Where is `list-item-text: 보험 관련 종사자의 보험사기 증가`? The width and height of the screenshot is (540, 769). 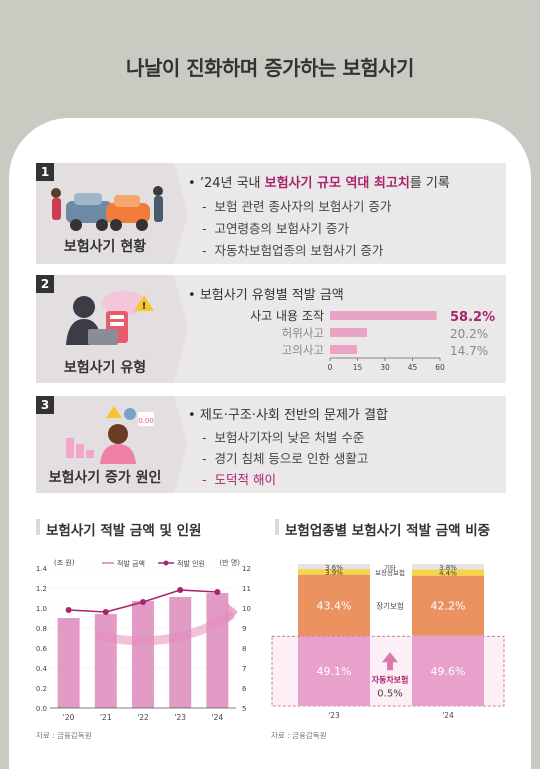 list-item-text: 보험 관련 종사자의 보험사기 증가 is located at coordinates (303, 206).